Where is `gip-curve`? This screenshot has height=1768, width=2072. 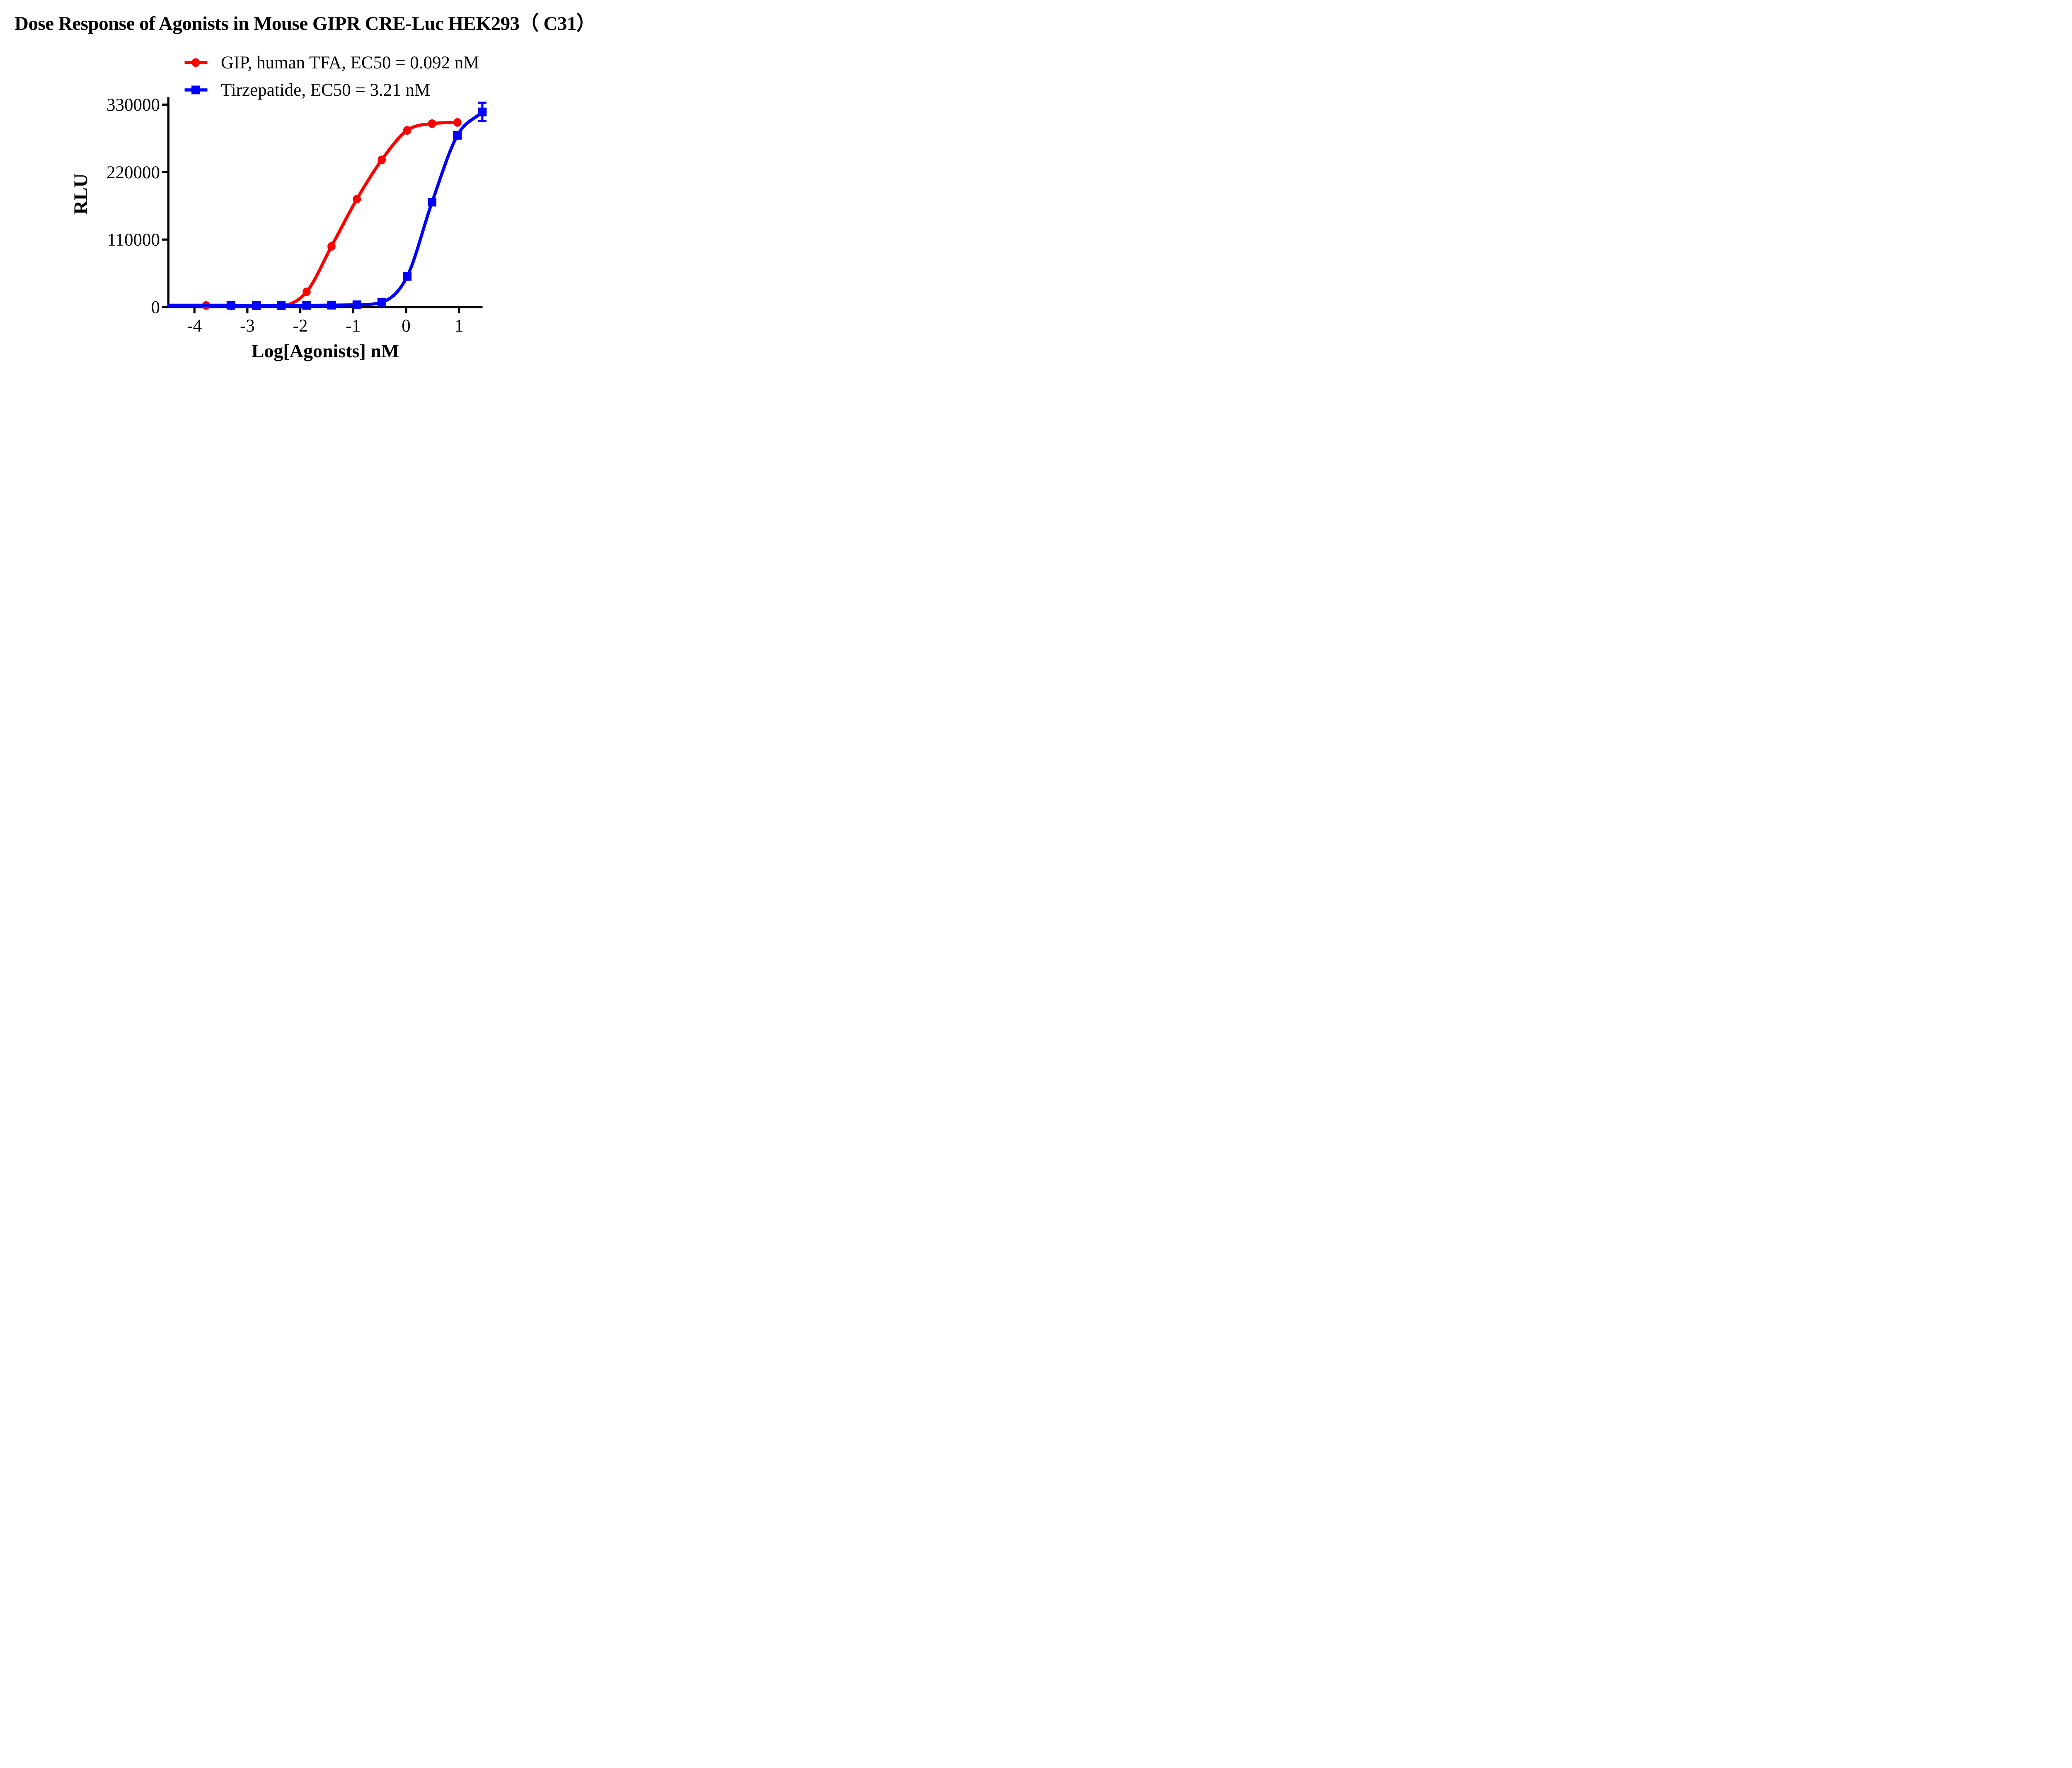 gip-curve is located at coordinates (313, 214).